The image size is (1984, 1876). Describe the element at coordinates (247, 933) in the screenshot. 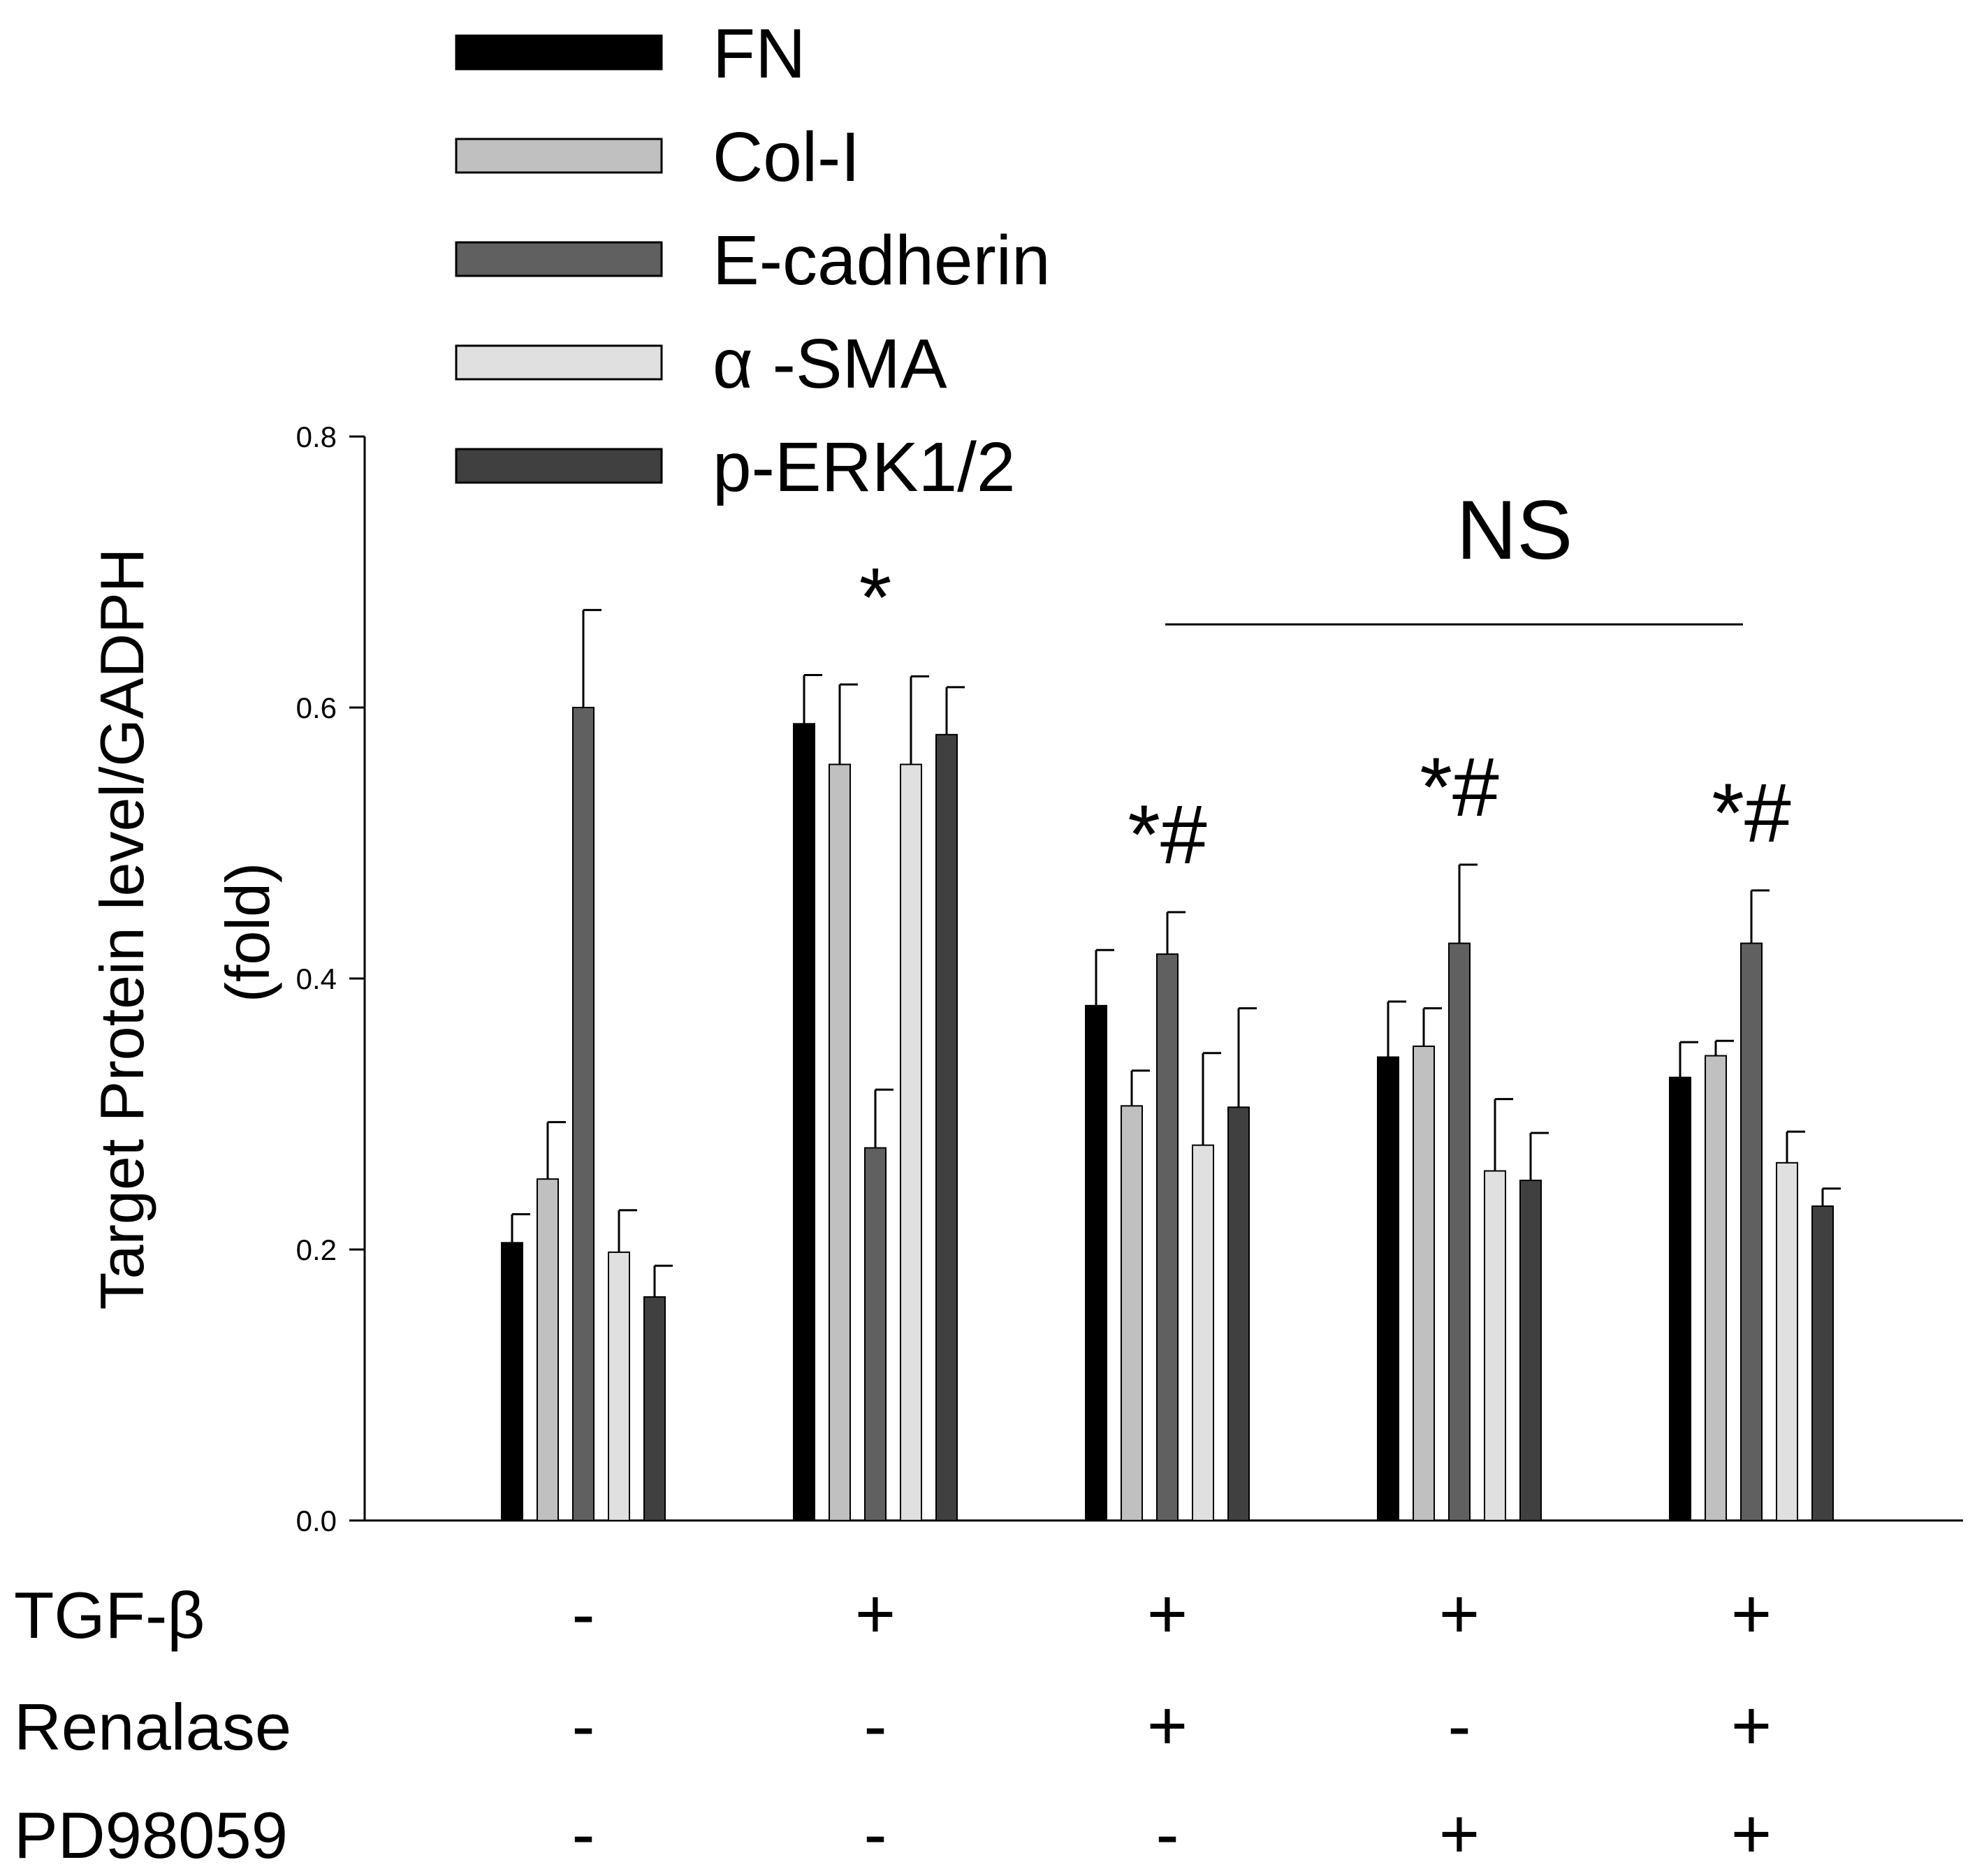

I see `y-axis-subtitle: (fold)` at that location.